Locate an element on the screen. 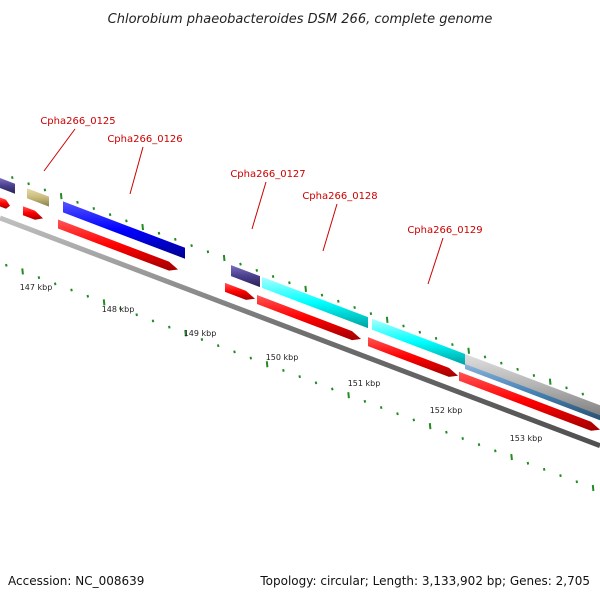 The height and width of the screenshot is (600, 600). kbp-label: 149 kbp is located at coordinates (200, 333).